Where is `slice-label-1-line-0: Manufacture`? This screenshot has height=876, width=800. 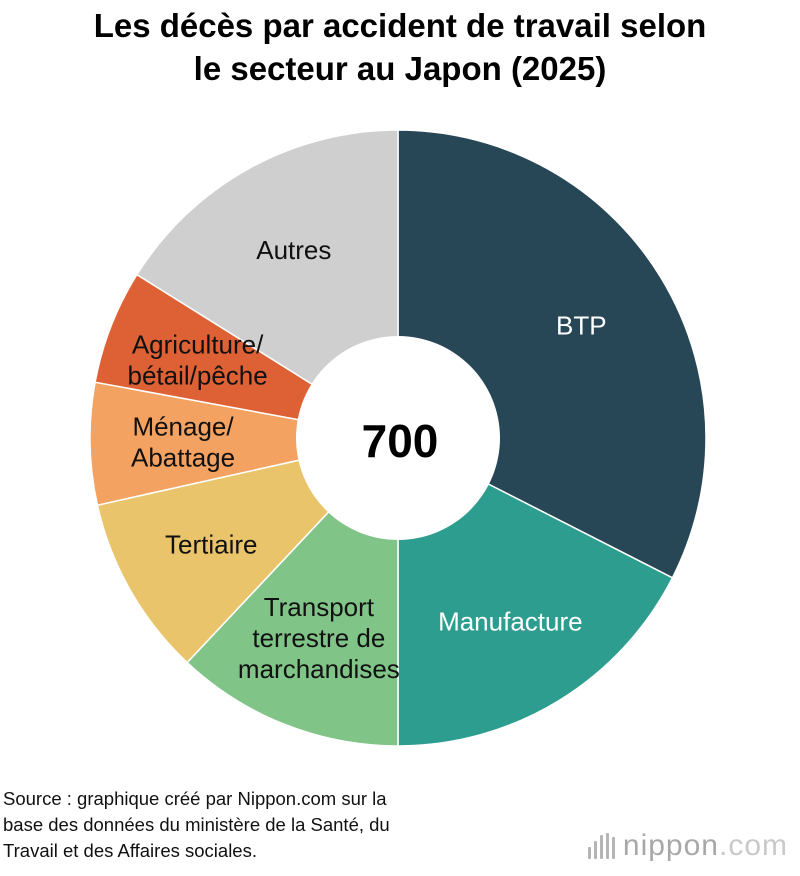
slice-label-1-line-0: Manufacture is located at coordinates (510, 621).